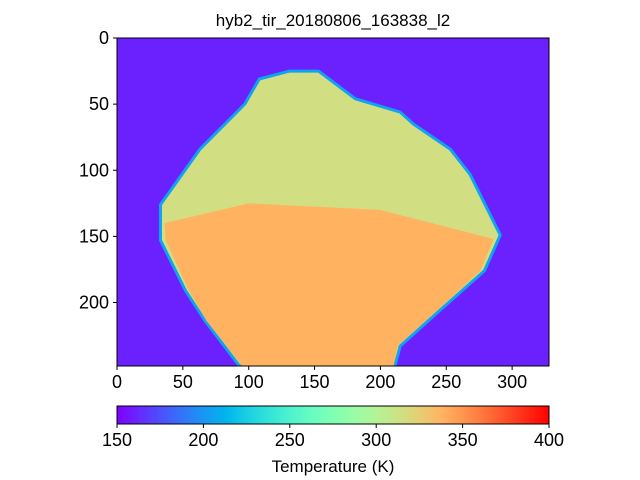 Image resolution: width=640 pixels, height=480 pixels. Describe the element at coordinates (463, 440) in the screenshot. I see `colorbar-tick-label: 350` at that location.